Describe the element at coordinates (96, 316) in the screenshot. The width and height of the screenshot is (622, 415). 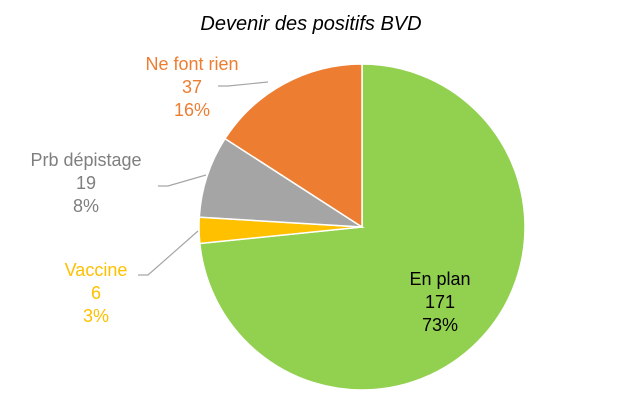
I see `slice-label-percent-vaccine: 3%` at that location.